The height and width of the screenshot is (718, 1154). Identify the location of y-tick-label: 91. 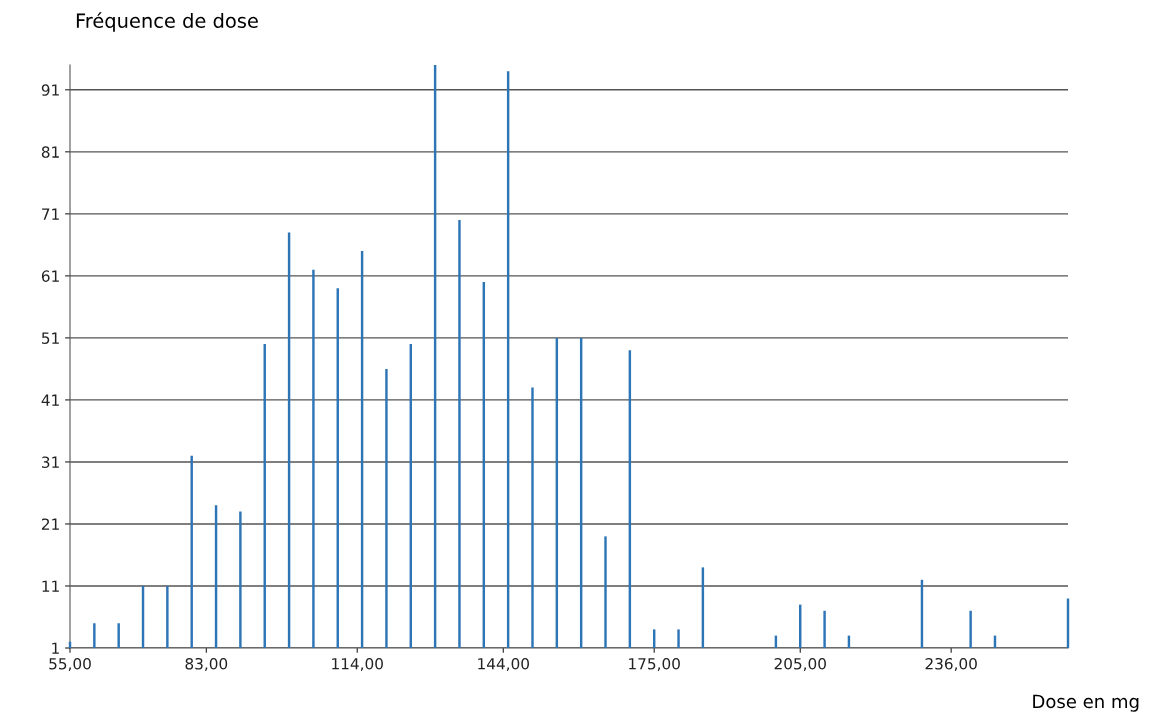
(50, 90).